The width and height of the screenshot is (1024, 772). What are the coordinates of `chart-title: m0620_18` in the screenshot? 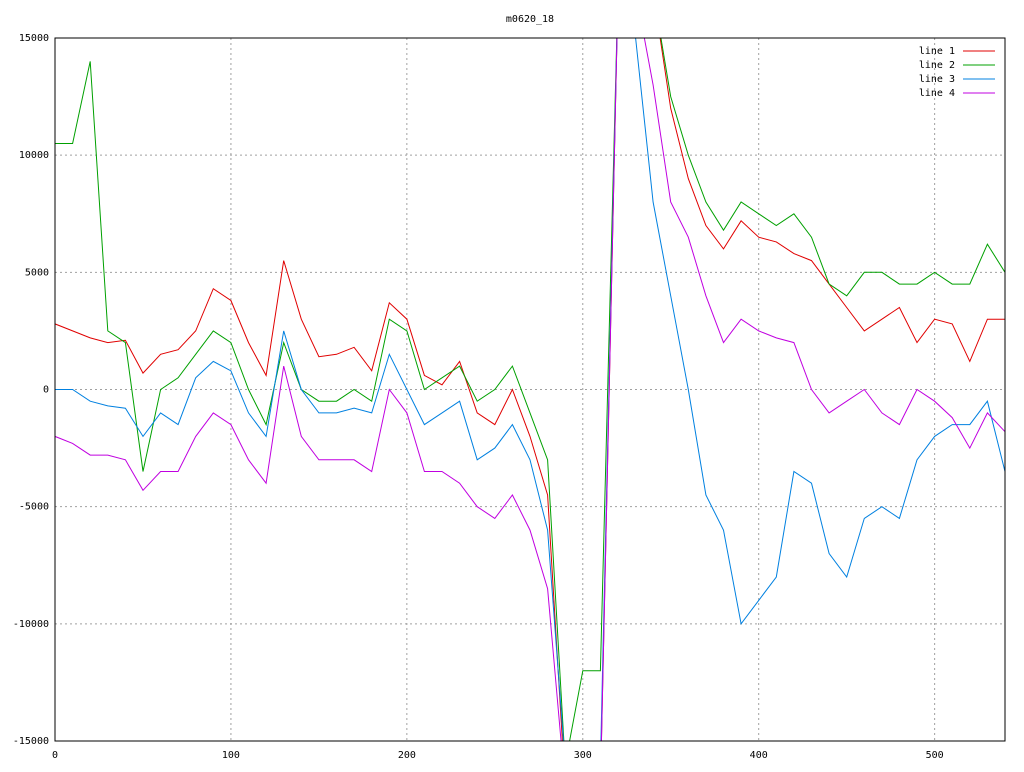 It's located at (530, 19).